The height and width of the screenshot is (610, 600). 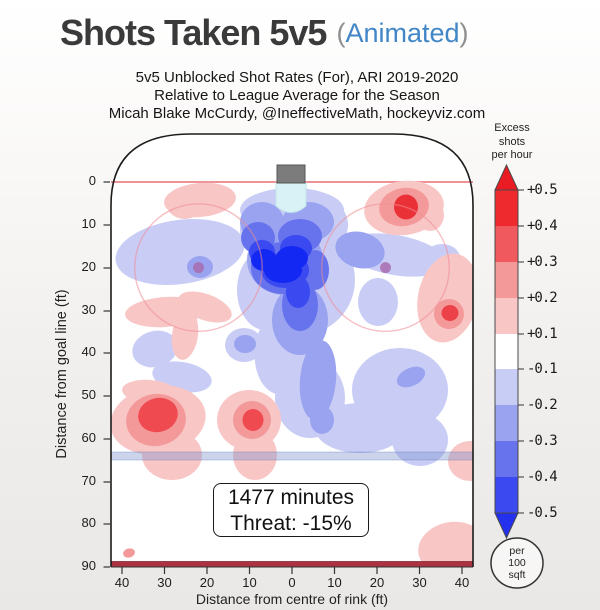 I want to click on unit-line-3: sqft, so click(x=517, y=575).